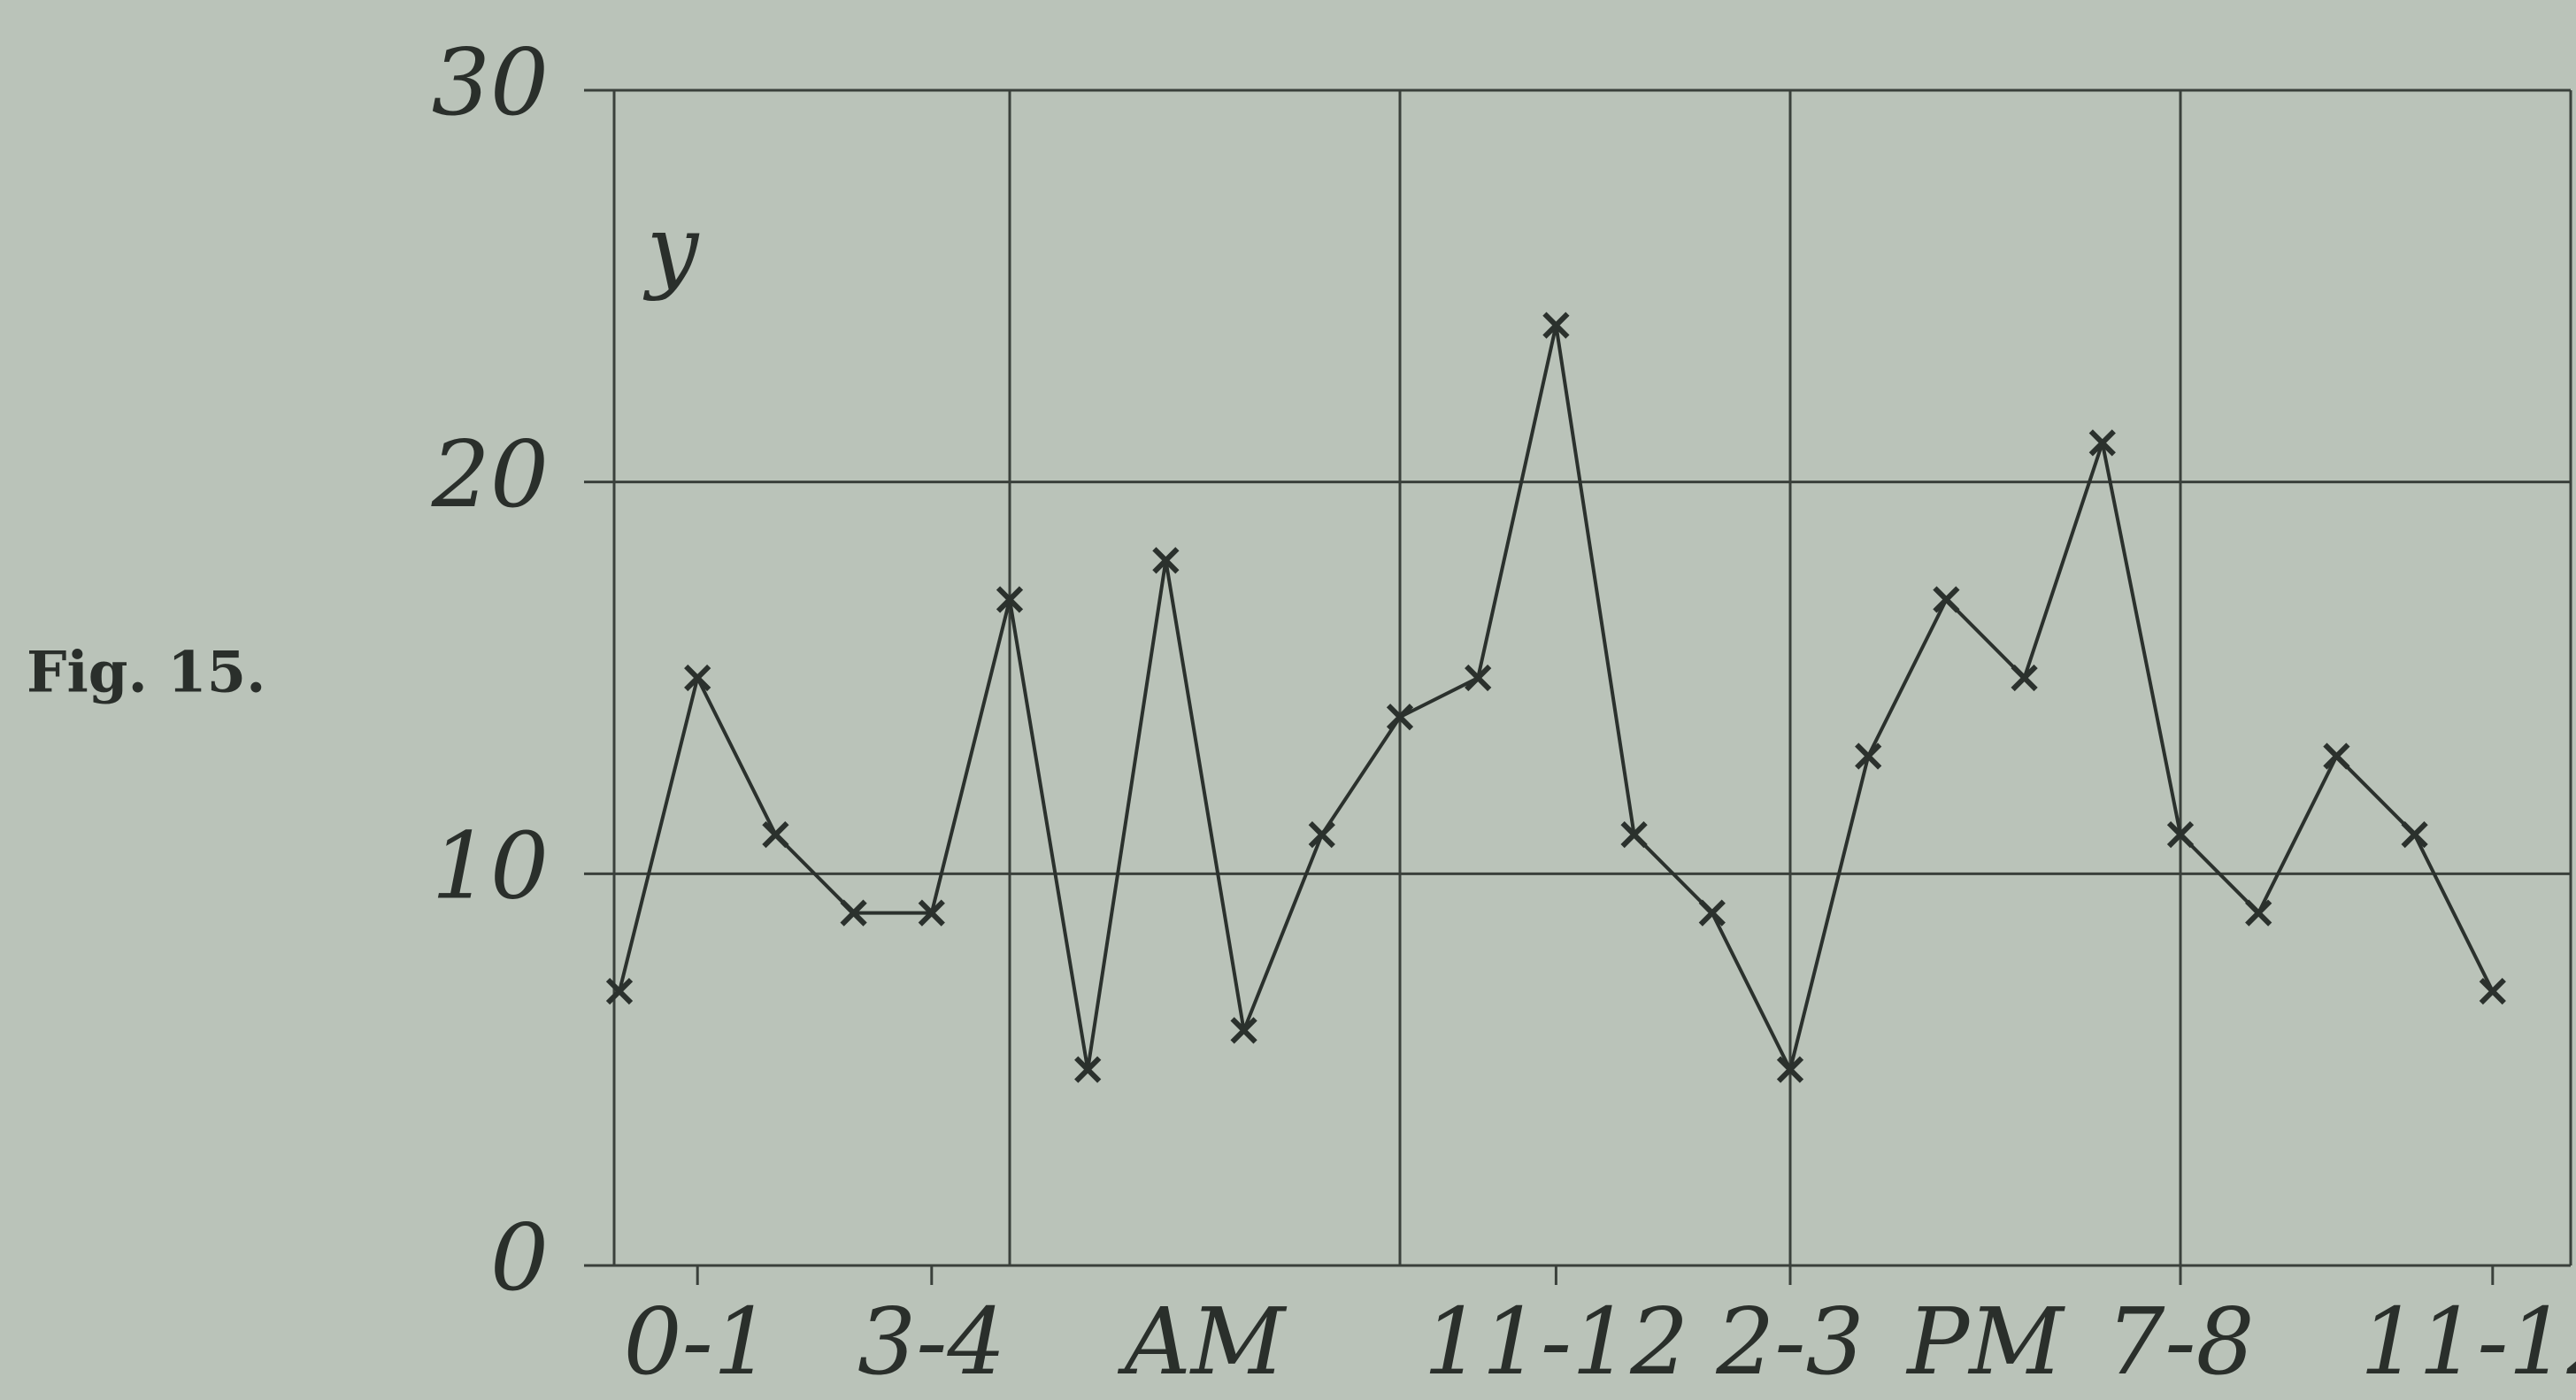  What do you see at coordinates (146, 673) in the screenshot?
I see `figure-label: Fig. 15.` at bounding box center [146, 673].